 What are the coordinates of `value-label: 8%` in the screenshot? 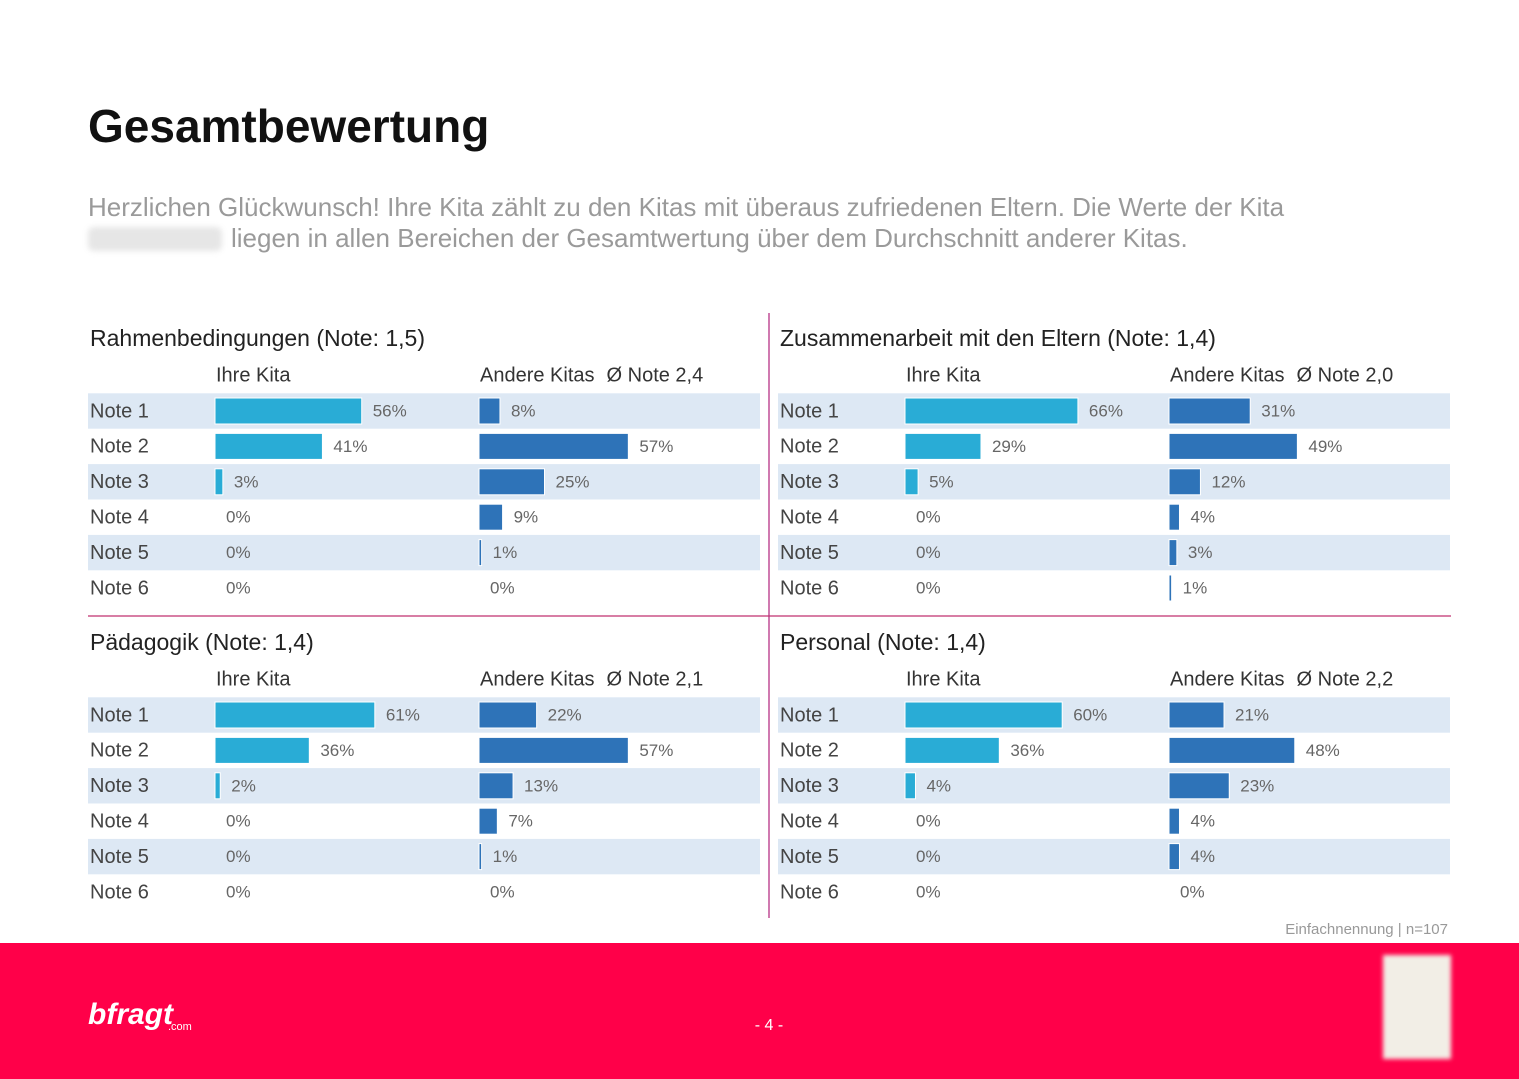 It's located at (523, 410).